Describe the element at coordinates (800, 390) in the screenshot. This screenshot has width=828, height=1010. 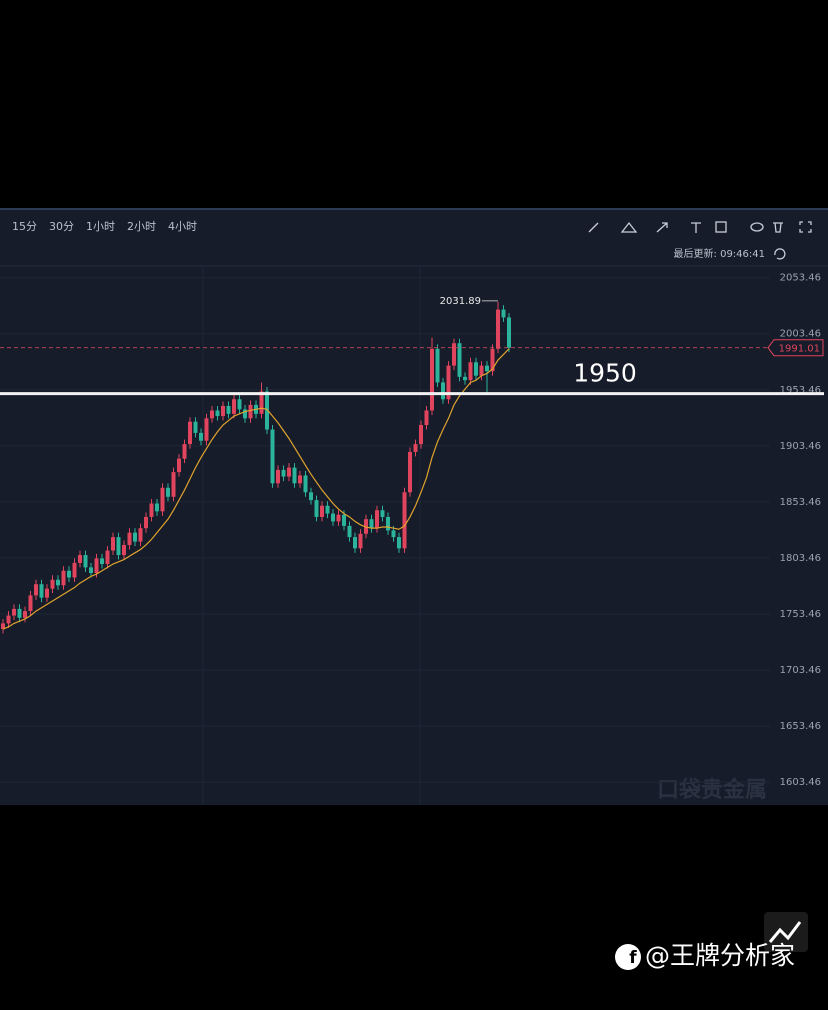
I see `y-tick-label: 1953.46` at that location.